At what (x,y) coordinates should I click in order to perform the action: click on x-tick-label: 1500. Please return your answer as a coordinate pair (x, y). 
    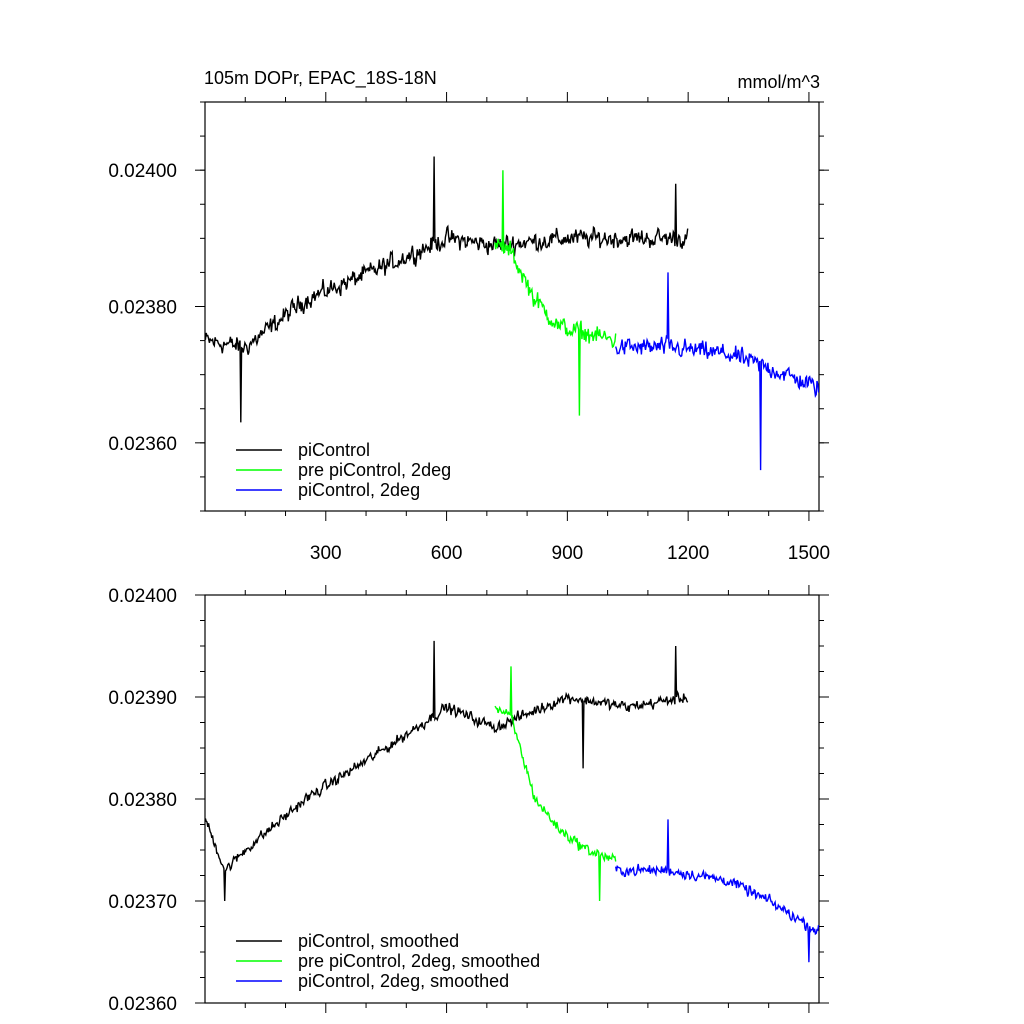
    Looking at the image, I should click on (809, 553).